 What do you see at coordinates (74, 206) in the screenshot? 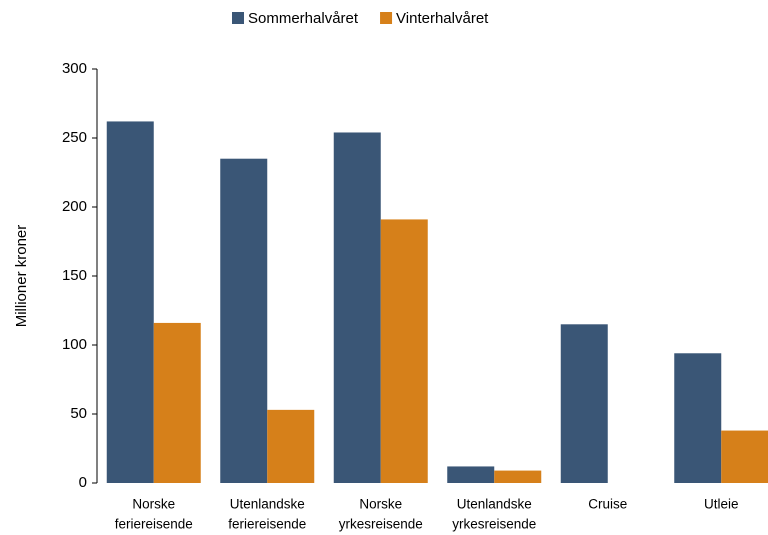
I see `y-tick-label: 200` at bounding box center [74, 206].